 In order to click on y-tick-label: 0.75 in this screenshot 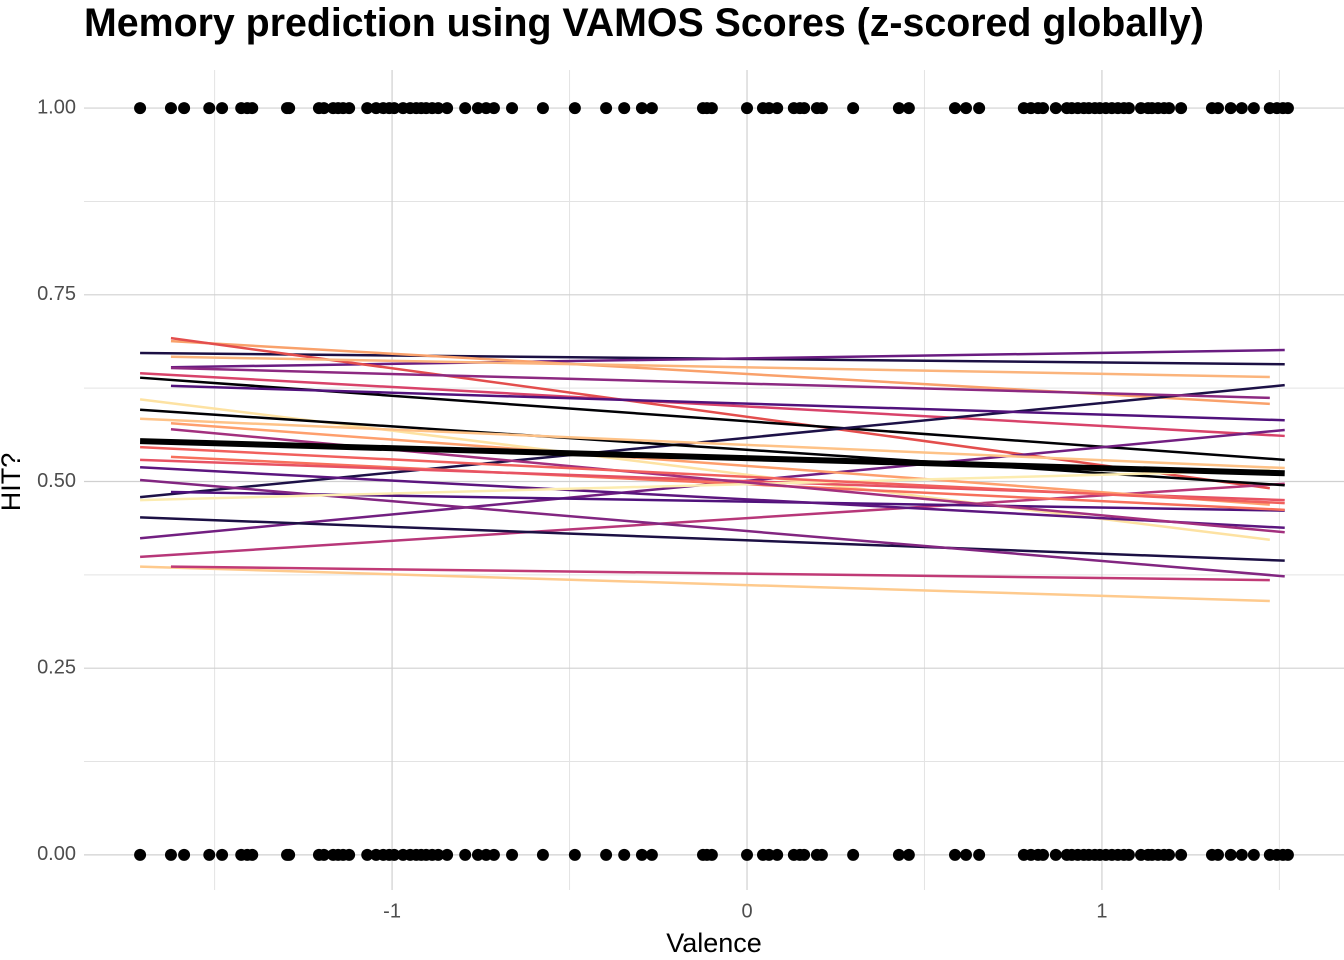, I will do `click(56, 294)`.